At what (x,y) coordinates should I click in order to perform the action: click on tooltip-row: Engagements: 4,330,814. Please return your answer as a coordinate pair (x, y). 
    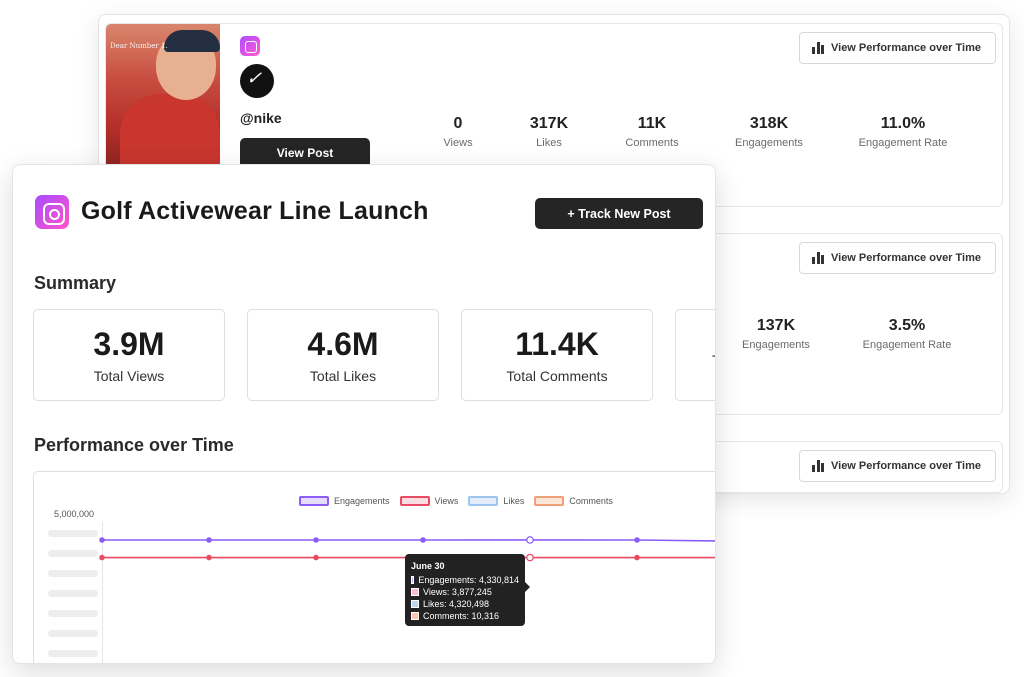
    Looking at the image, I should click on (465, 580).